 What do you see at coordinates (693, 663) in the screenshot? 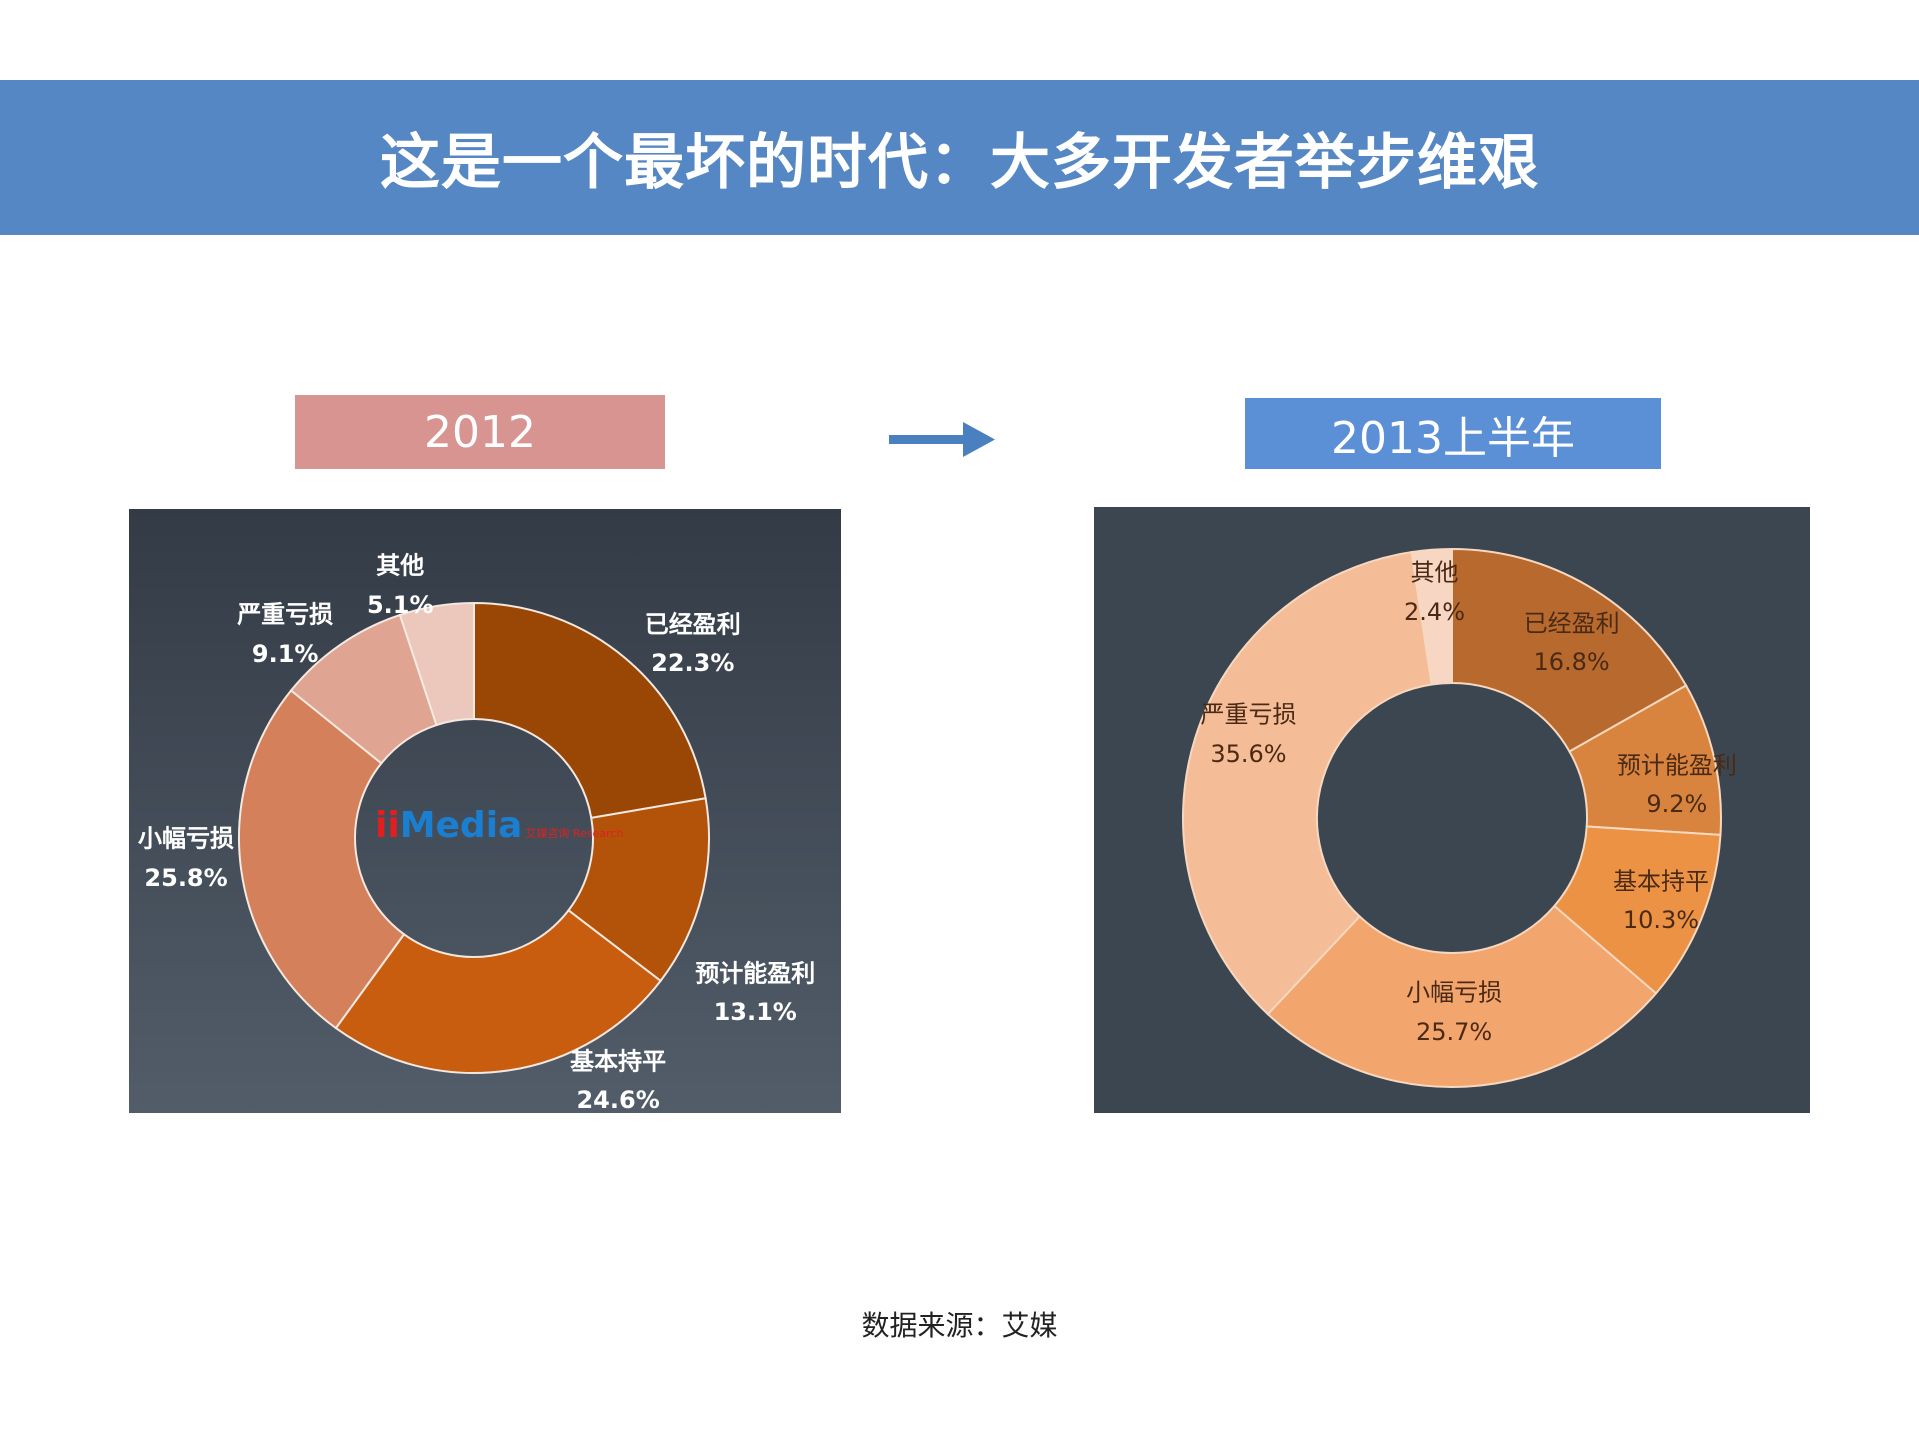
I see `slice-value-label: 22.3%` at bounding box center [693, 663].